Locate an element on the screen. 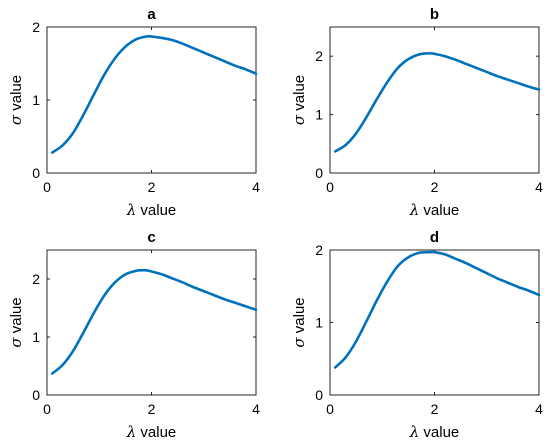 This screenshot has width=550, height=447. panel-title: c is located at coordinates (151, 237).